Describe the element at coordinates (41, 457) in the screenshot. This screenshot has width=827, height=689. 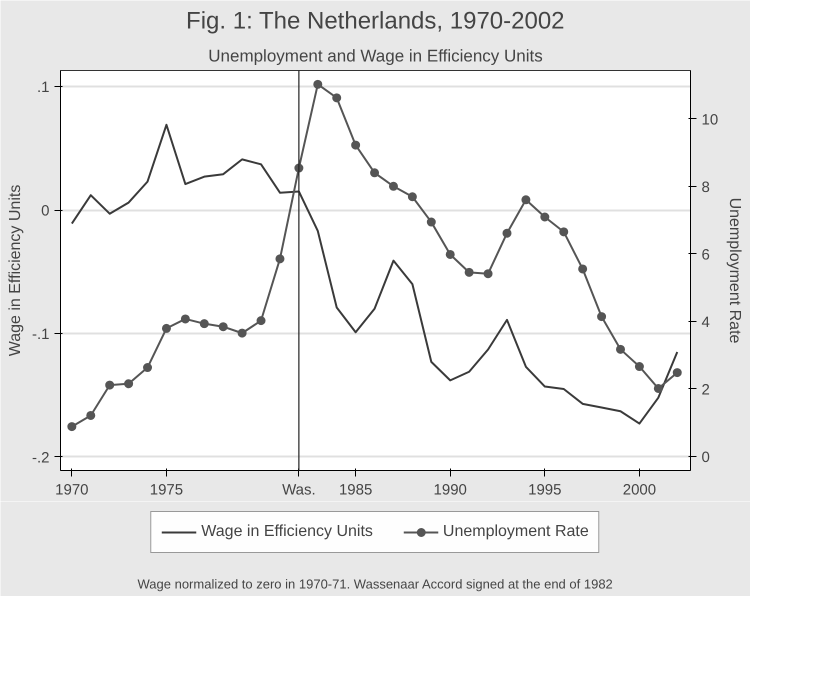
I see `y-tick-label: -.2` at that location.